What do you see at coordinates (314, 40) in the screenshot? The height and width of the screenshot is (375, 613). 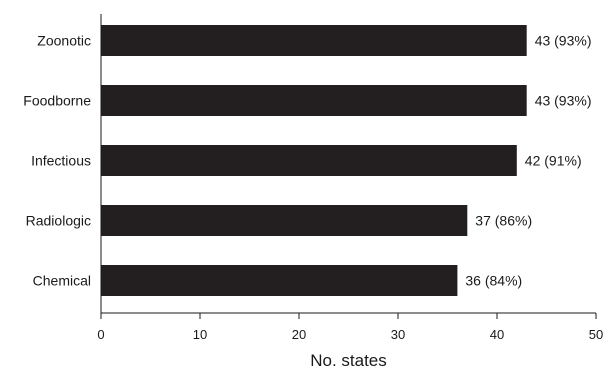 I see `bar-zoonotic` at bounding box center [314, 40].